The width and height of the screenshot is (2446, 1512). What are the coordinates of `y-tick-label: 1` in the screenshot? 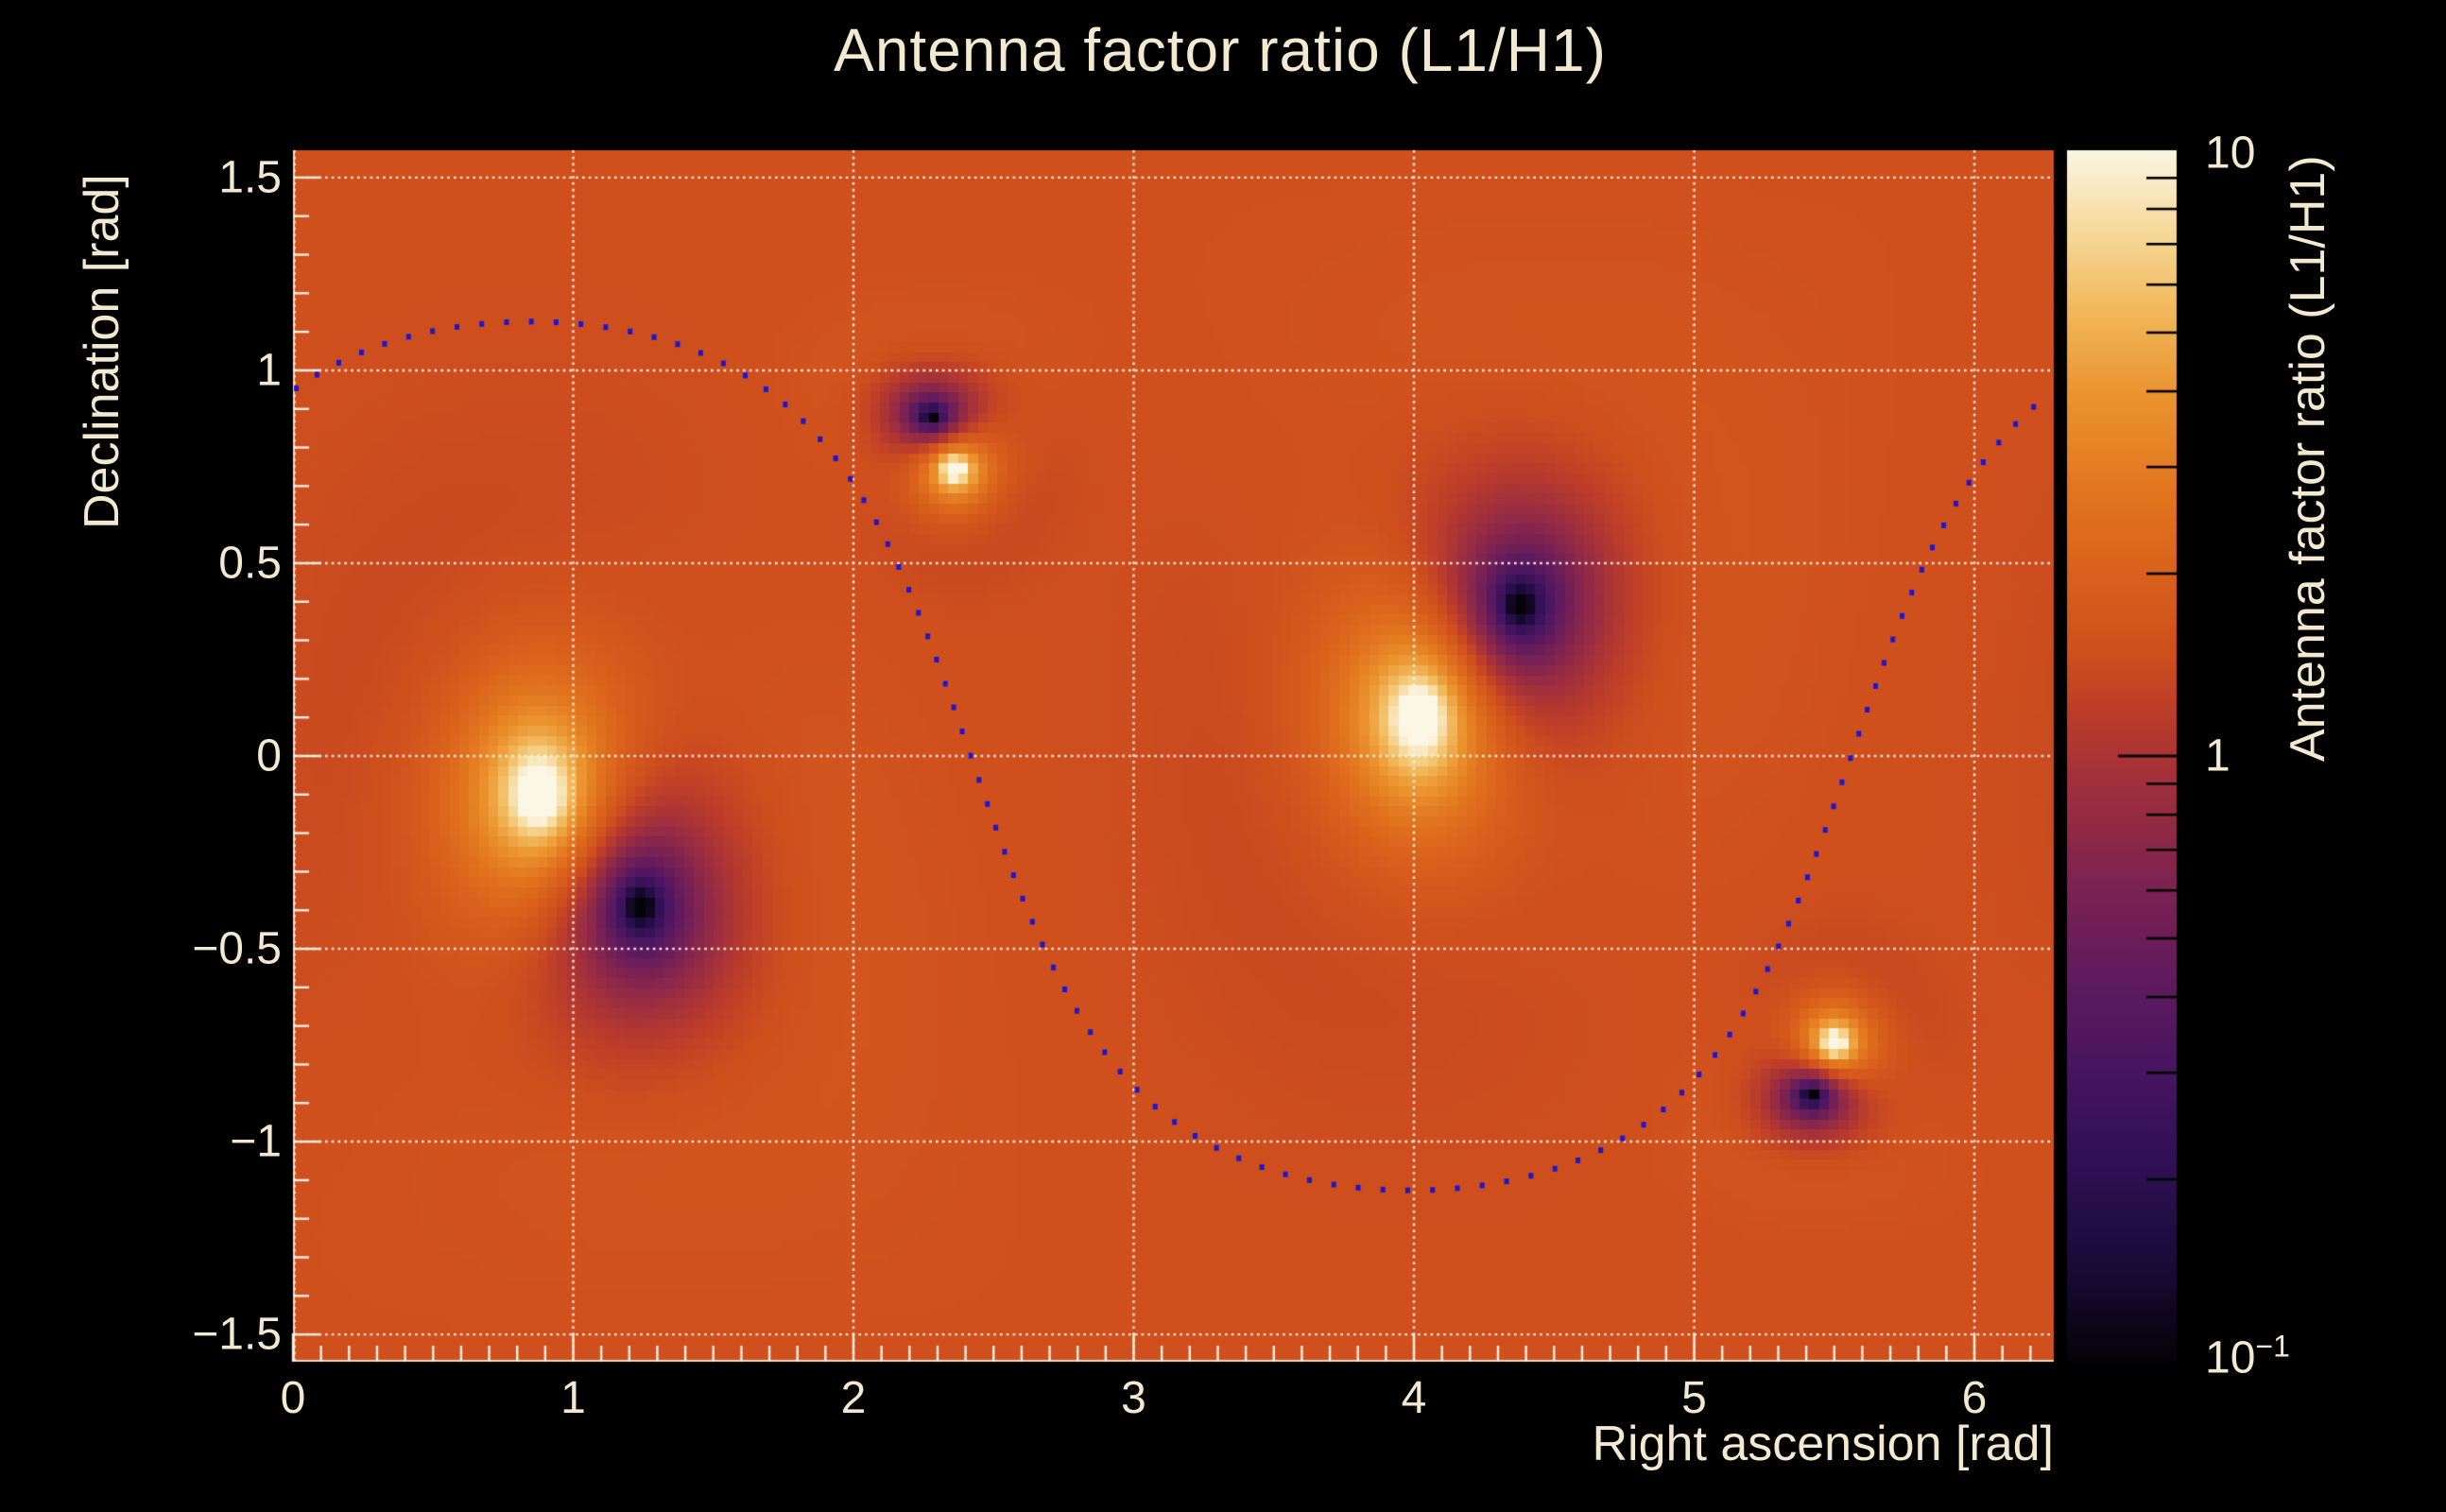 It's located at (269, 370).